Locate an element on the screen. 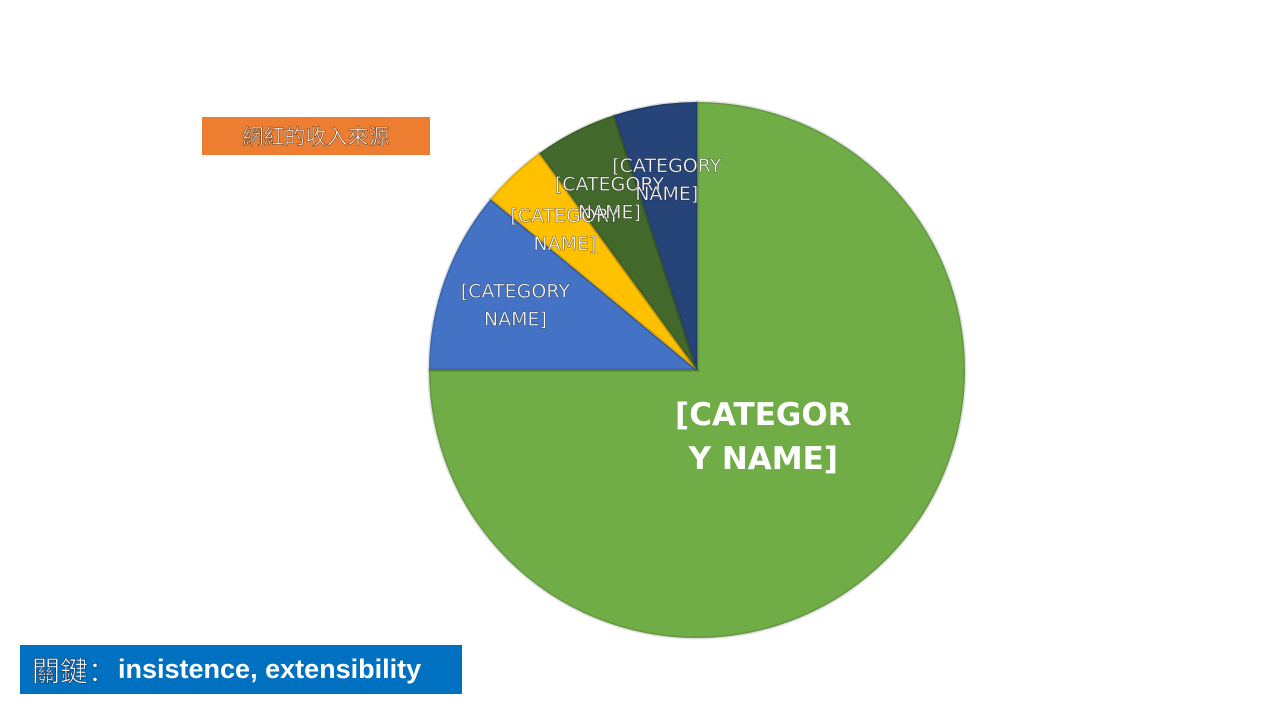 The width and height of the screenshot is (1280, 720). key-banner: 關鍵： insistence, extensibility is located at coordinates (241, 669).